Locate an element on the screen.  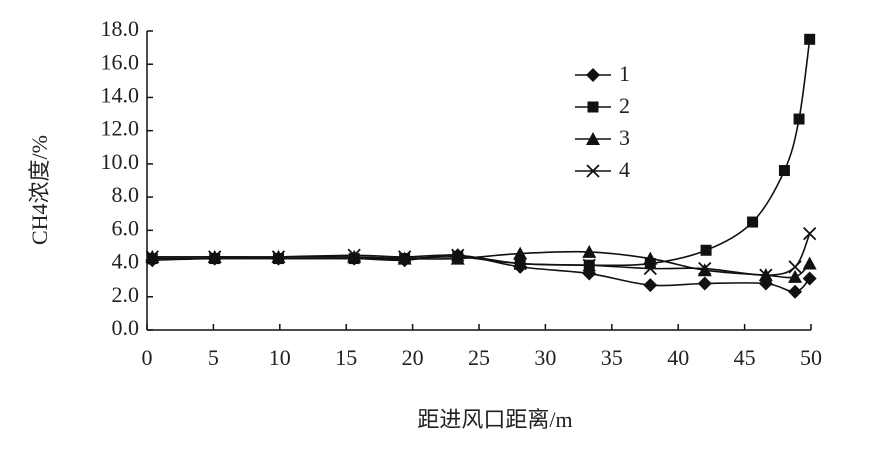
x-axis-label: 距进风口距离/m is located at coordinates (494, 419).